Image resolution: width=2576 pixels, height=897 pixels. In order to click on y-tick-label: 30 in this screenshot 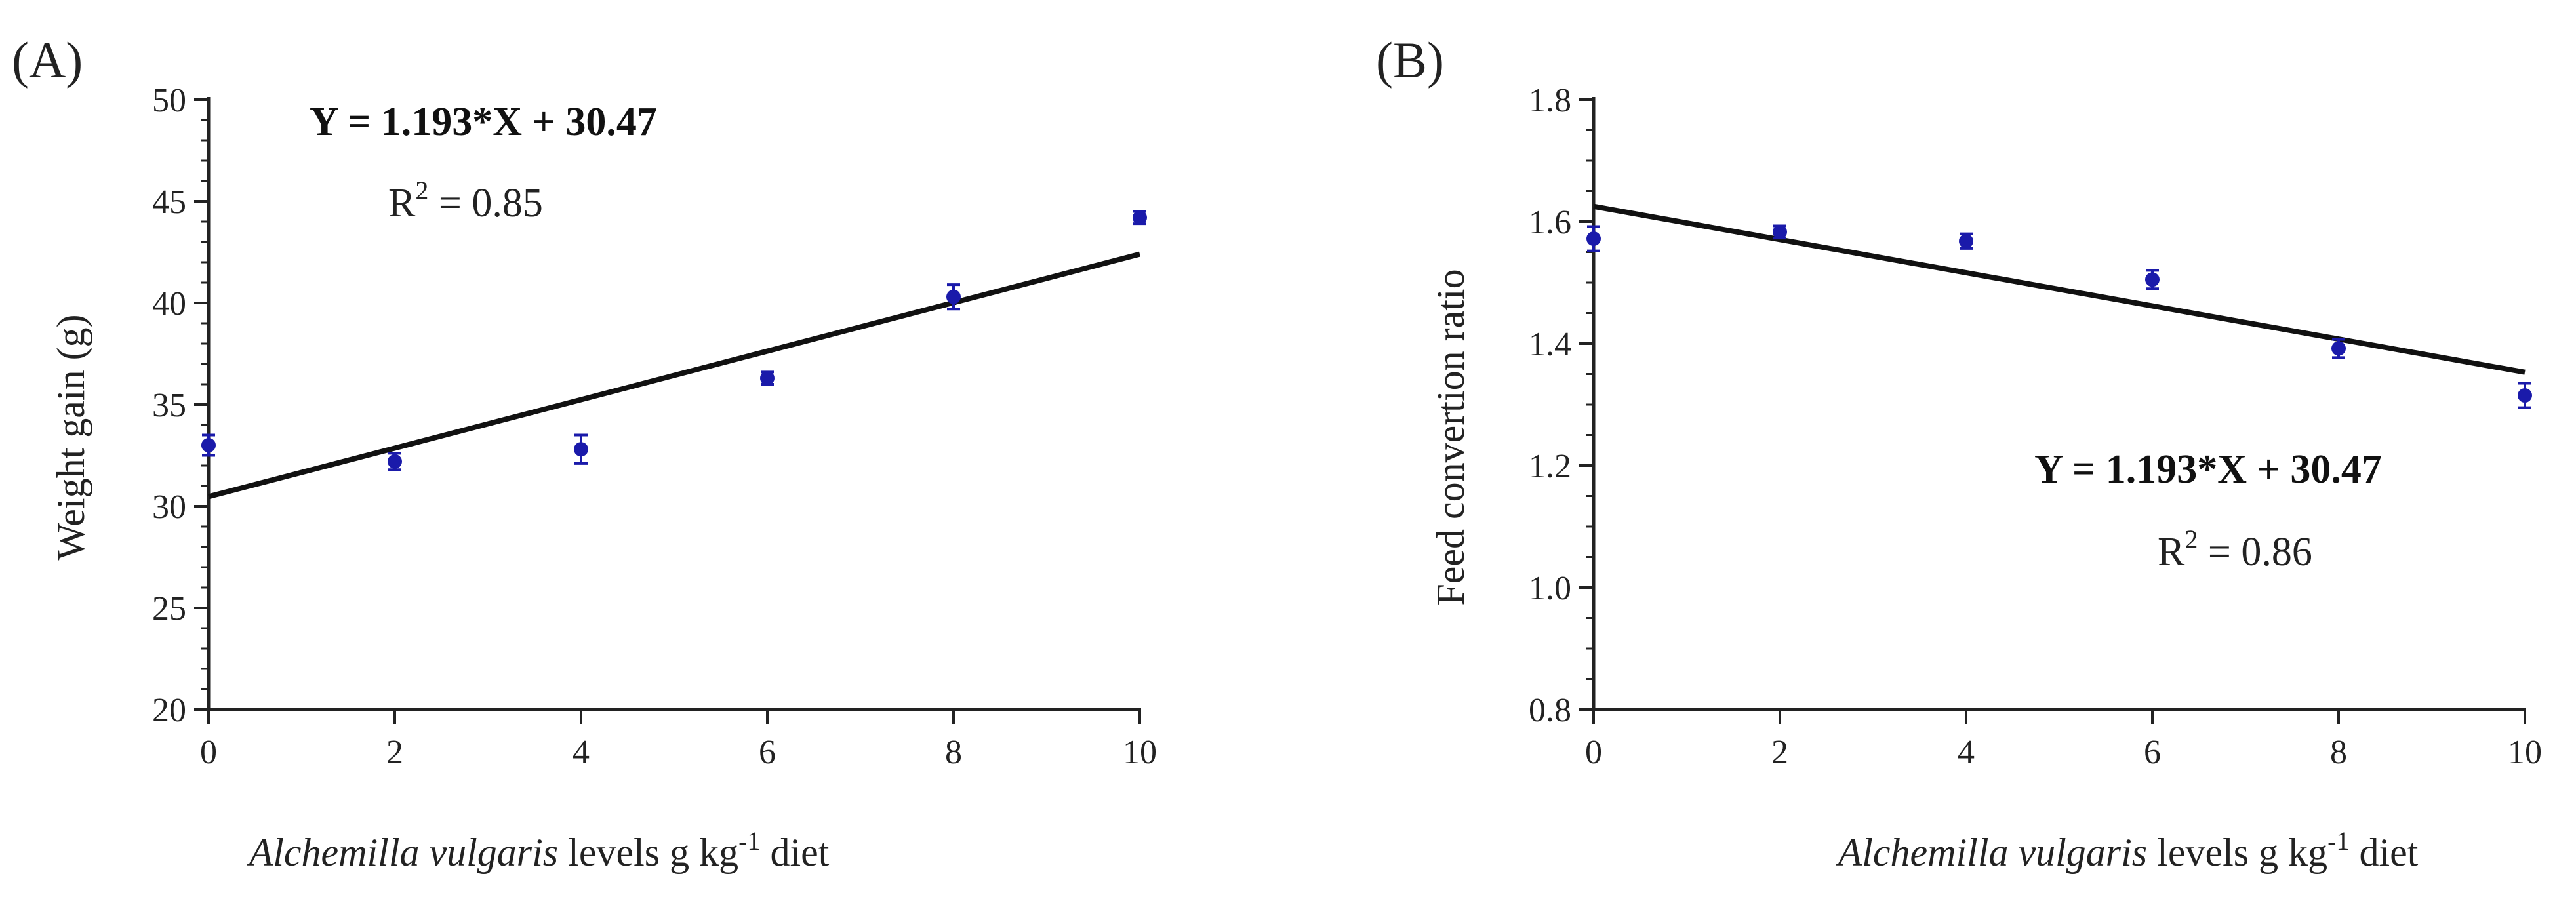, I will do `click(169, 507)`.